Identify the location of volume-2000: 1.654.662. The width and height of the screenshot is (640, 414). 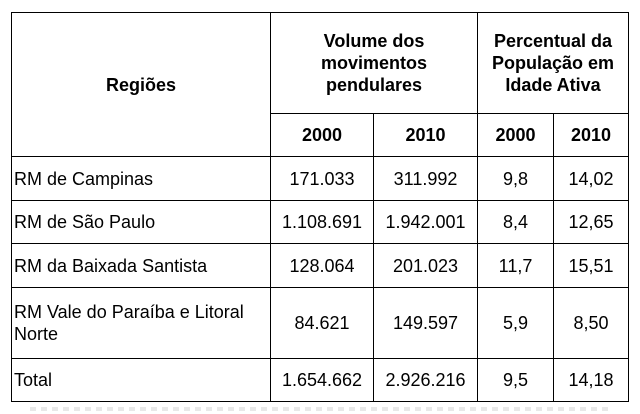
(322, 380).